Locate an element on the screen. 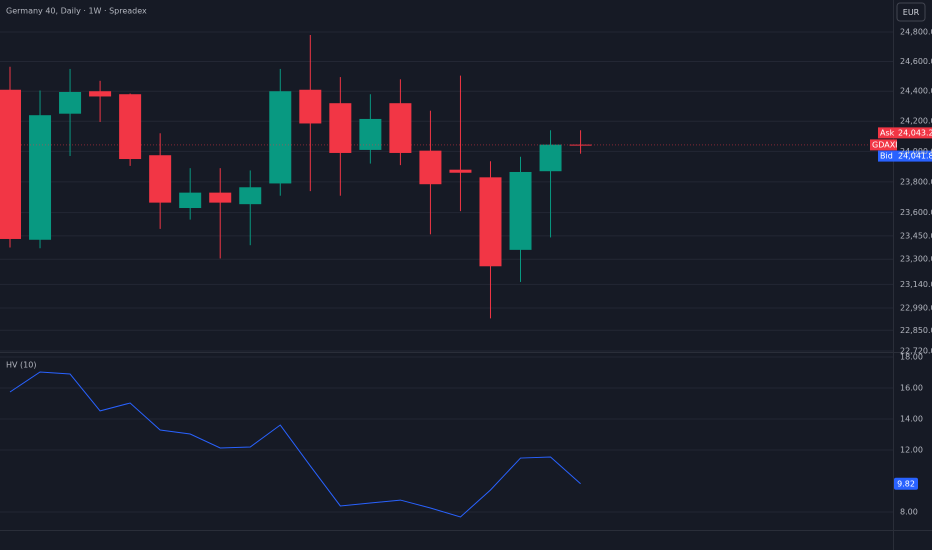  y-tick-label: 8.00 is located at coordinates (909, 512).